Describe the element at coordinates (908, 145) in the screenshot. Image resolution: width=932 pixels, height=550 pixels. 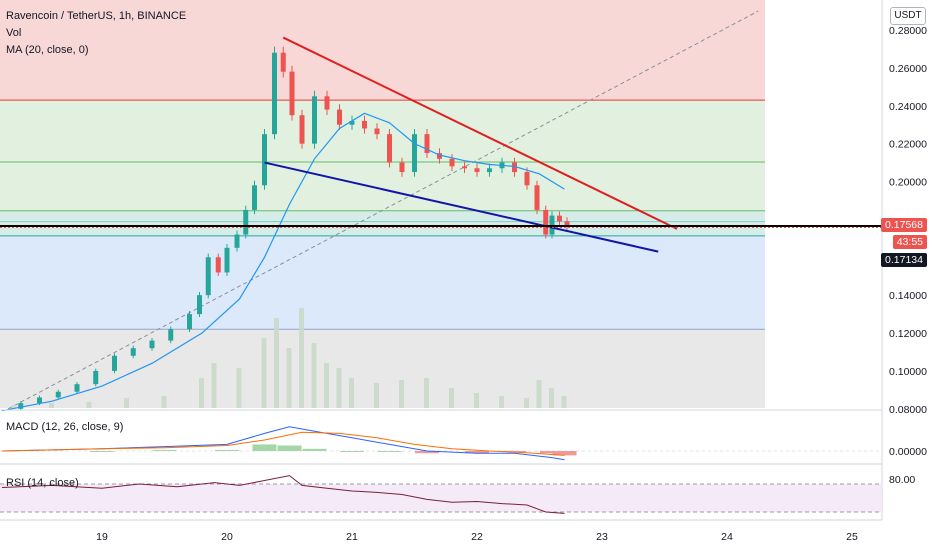
I see `y-tick-label: 0.22000` at that location.